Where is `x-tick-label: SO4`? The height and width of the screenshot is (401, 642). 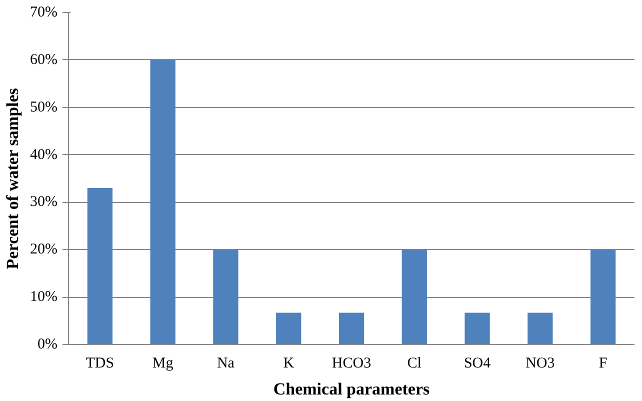
x-tick-label: SO4 is located at coordinates (478, 364).